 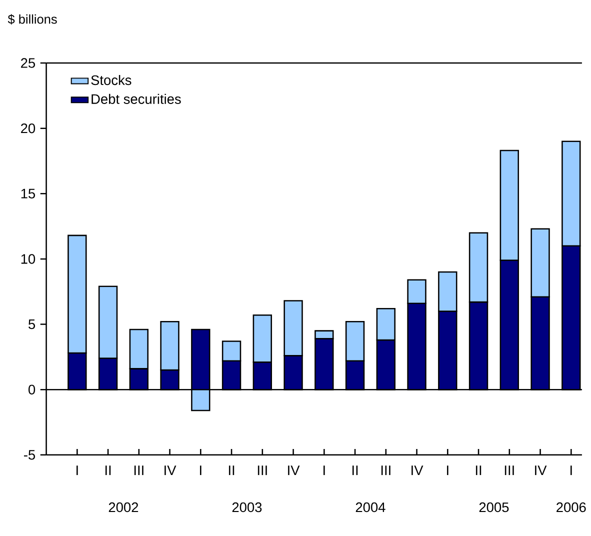 I want to click on y-tick-label: 15, so click(x=28, y=194).